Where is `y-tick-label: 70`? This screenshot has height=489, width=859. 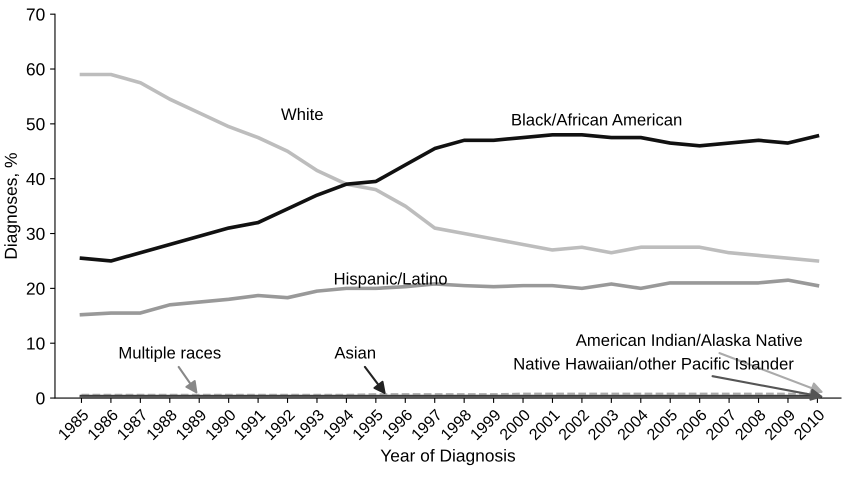 y-tick-label: 70 is located at coordinates (35, 14).